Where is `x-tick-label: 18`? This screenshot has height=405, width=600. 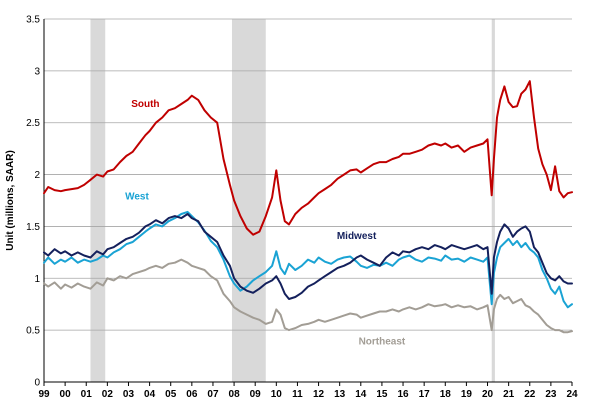
x-tick-label: 18 is located at coordinates (446, 394).